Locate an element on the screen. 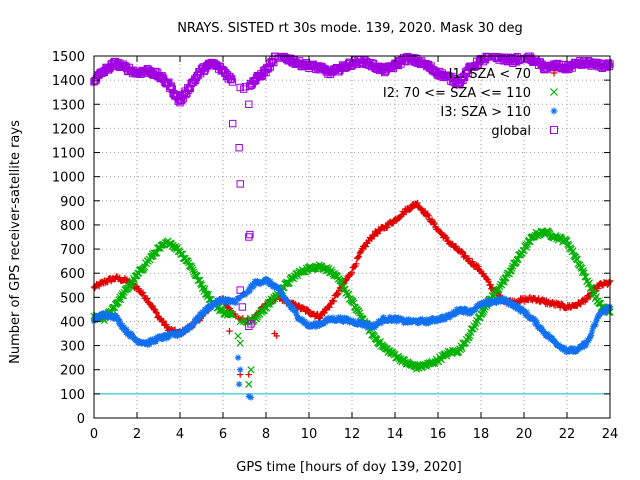  legend-label: I2: 70 <= SZA <= 110 is located at coordinates (457, 93).